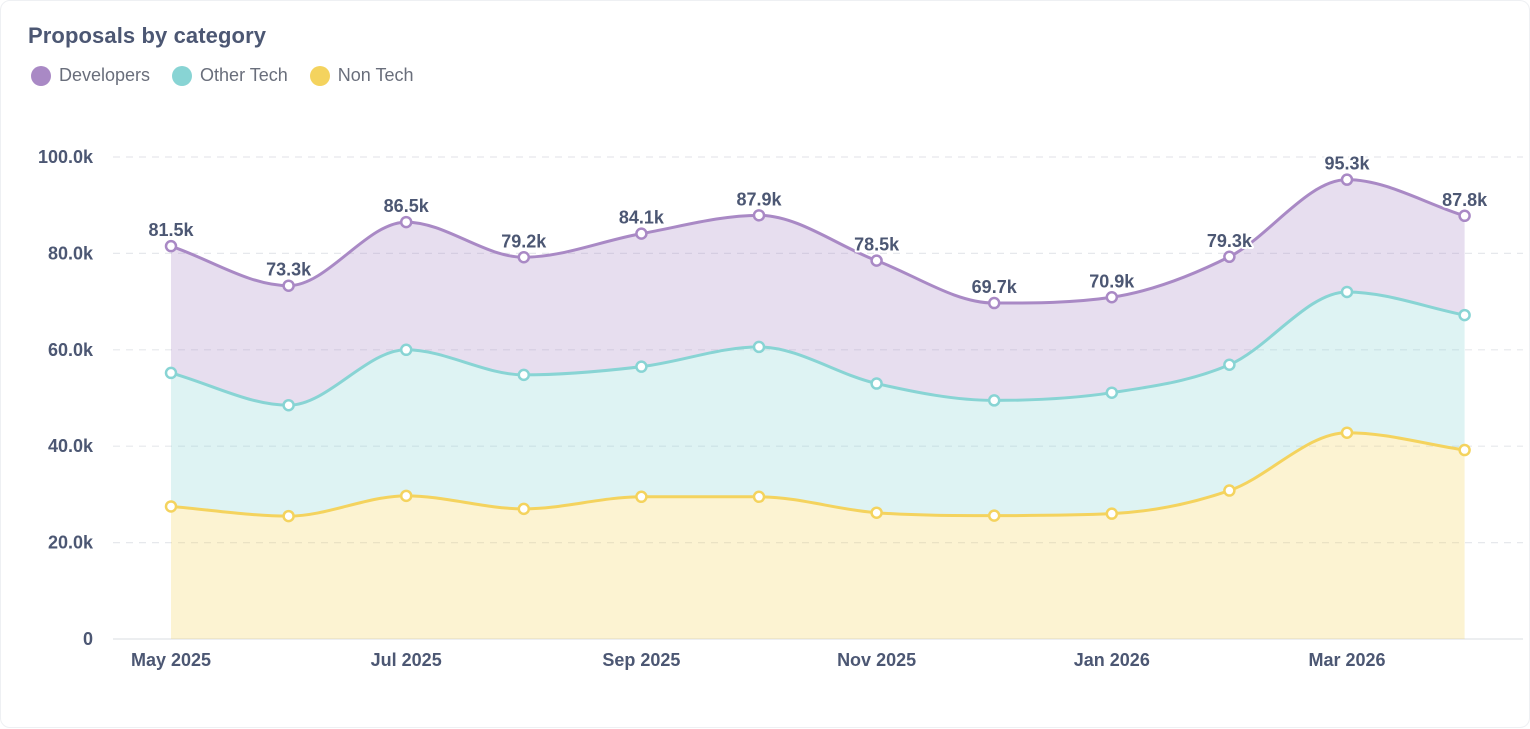 The width and height of the screenshot is (1530, 729). What do you see at coordinates (877, 245) in the screenshot?
I see `total-data-label: 78.5k` at bounding box center [877, 245].